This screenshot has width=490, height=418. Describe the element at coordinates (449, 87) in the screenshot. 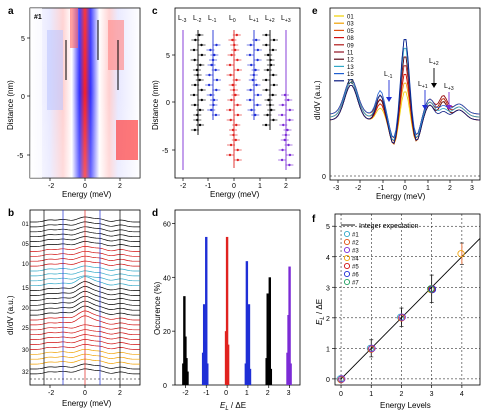

I see `panel-e-annotation-lp3: L+3` at that location.